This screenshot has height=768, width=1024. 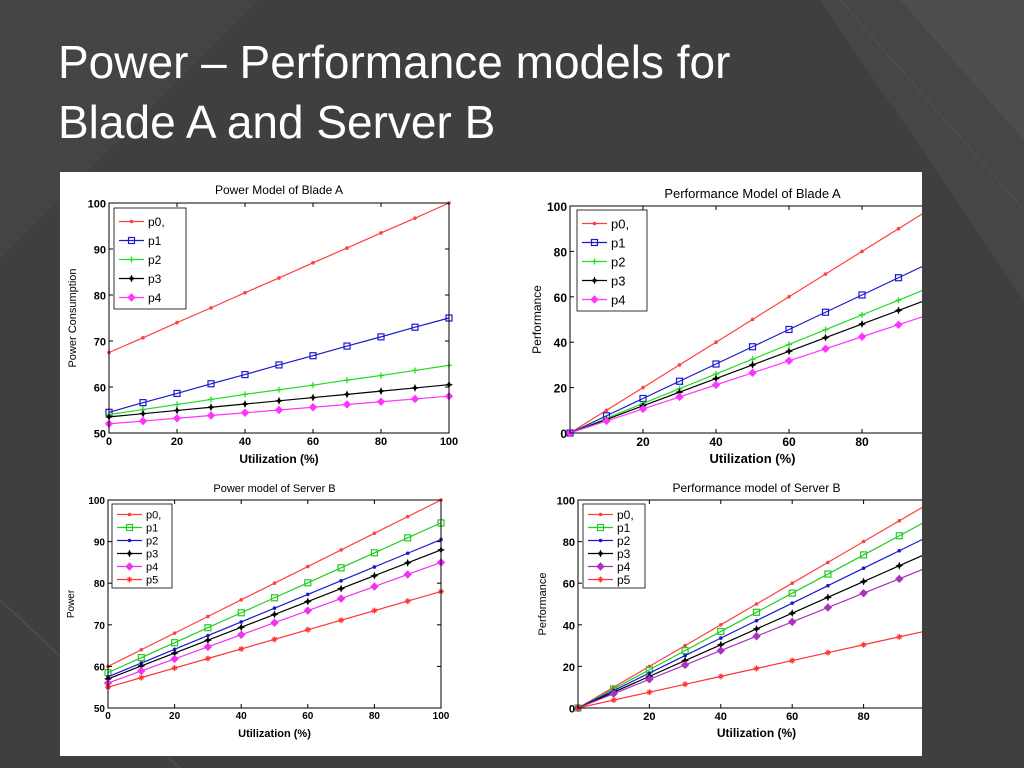 What do you see at coordinates (245, 442) in the screenshot?
I see `x-tick-label: 40` at bounding box center [245, 442].